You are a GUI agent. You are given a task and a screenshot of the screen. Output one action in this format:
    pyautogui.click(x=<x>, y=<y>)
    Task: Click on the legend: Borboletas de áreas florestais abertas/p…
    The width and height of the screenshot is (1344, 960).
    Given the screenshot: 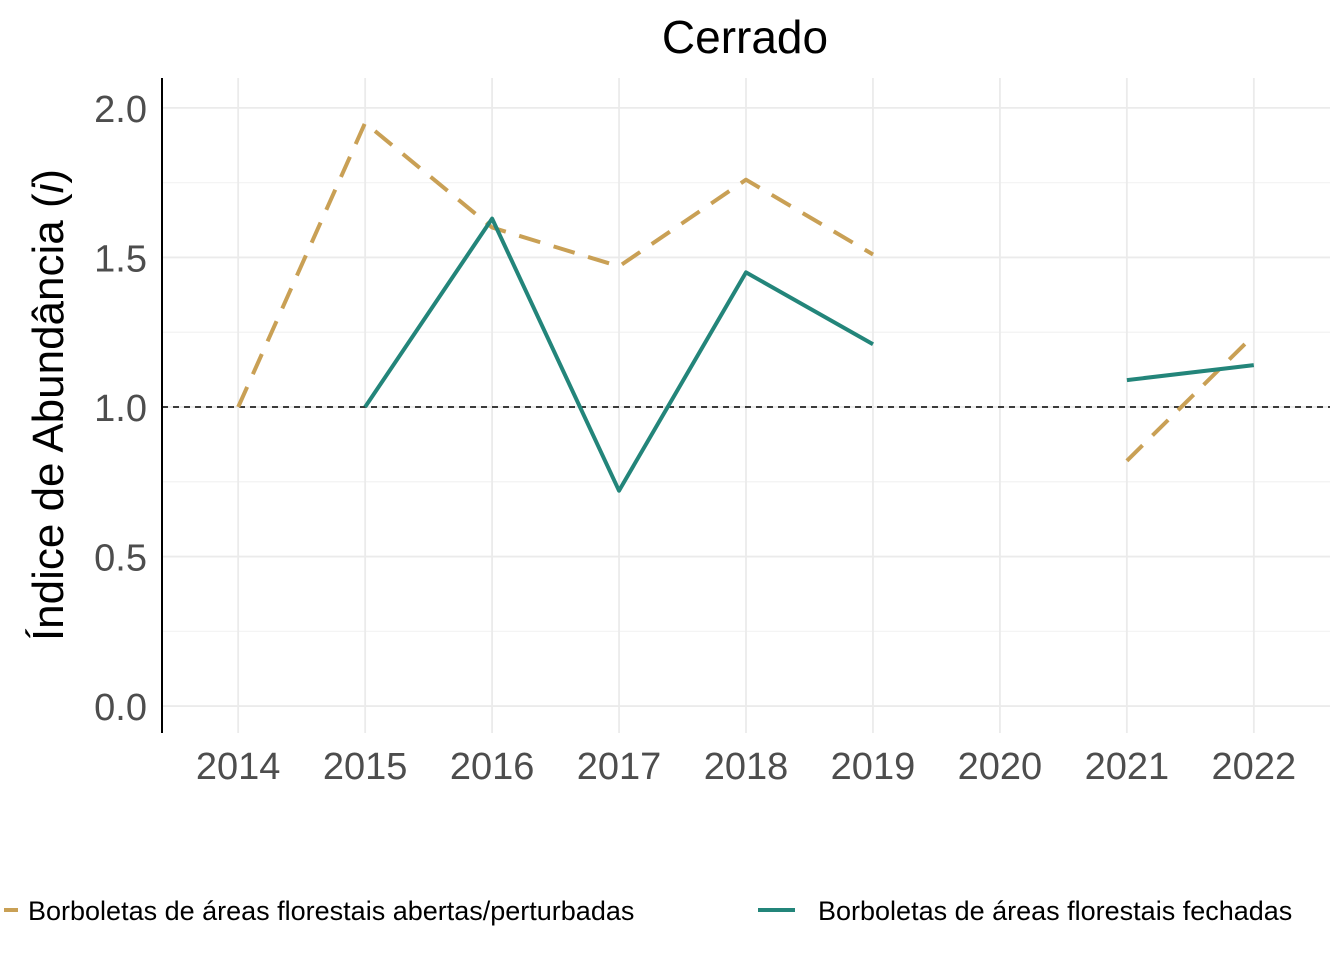 What is the action you would take?
    pyautogui.click(x=648, y=911)
    